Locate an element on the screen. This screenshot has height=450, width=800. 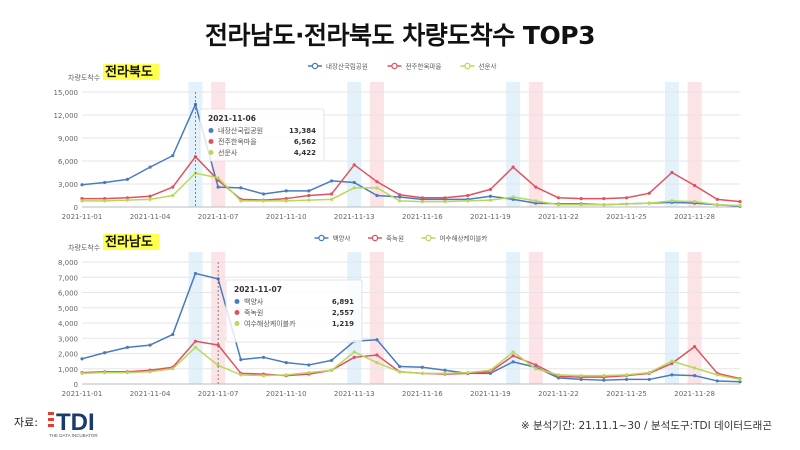
tooltip-series-name: 백양사 is located at coordinates (254, 301).